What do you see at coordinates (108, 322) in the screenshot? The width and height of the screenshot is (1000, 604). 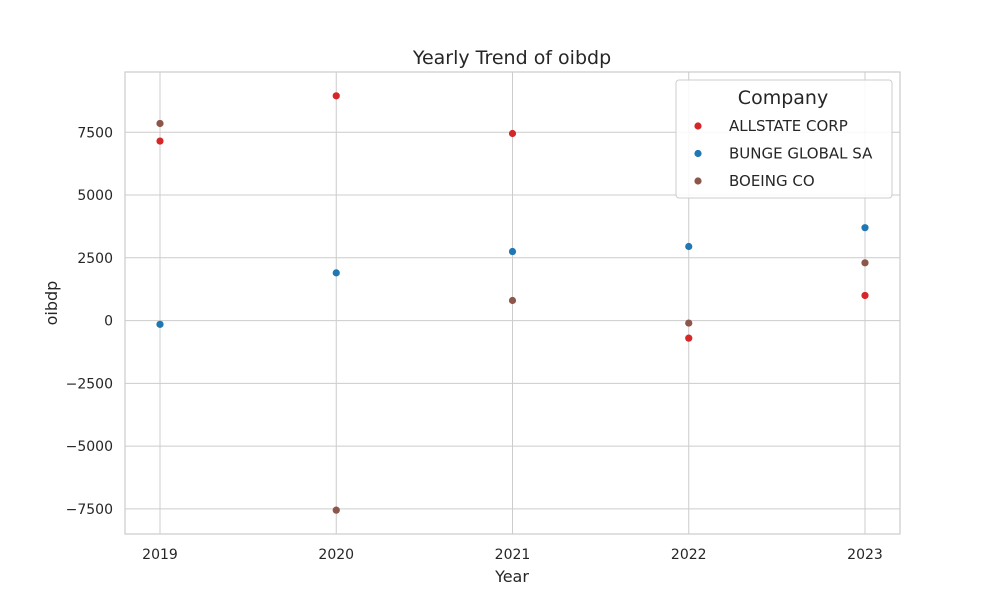 I see `y-tick-label: 0` at bounding box center [108, 322].